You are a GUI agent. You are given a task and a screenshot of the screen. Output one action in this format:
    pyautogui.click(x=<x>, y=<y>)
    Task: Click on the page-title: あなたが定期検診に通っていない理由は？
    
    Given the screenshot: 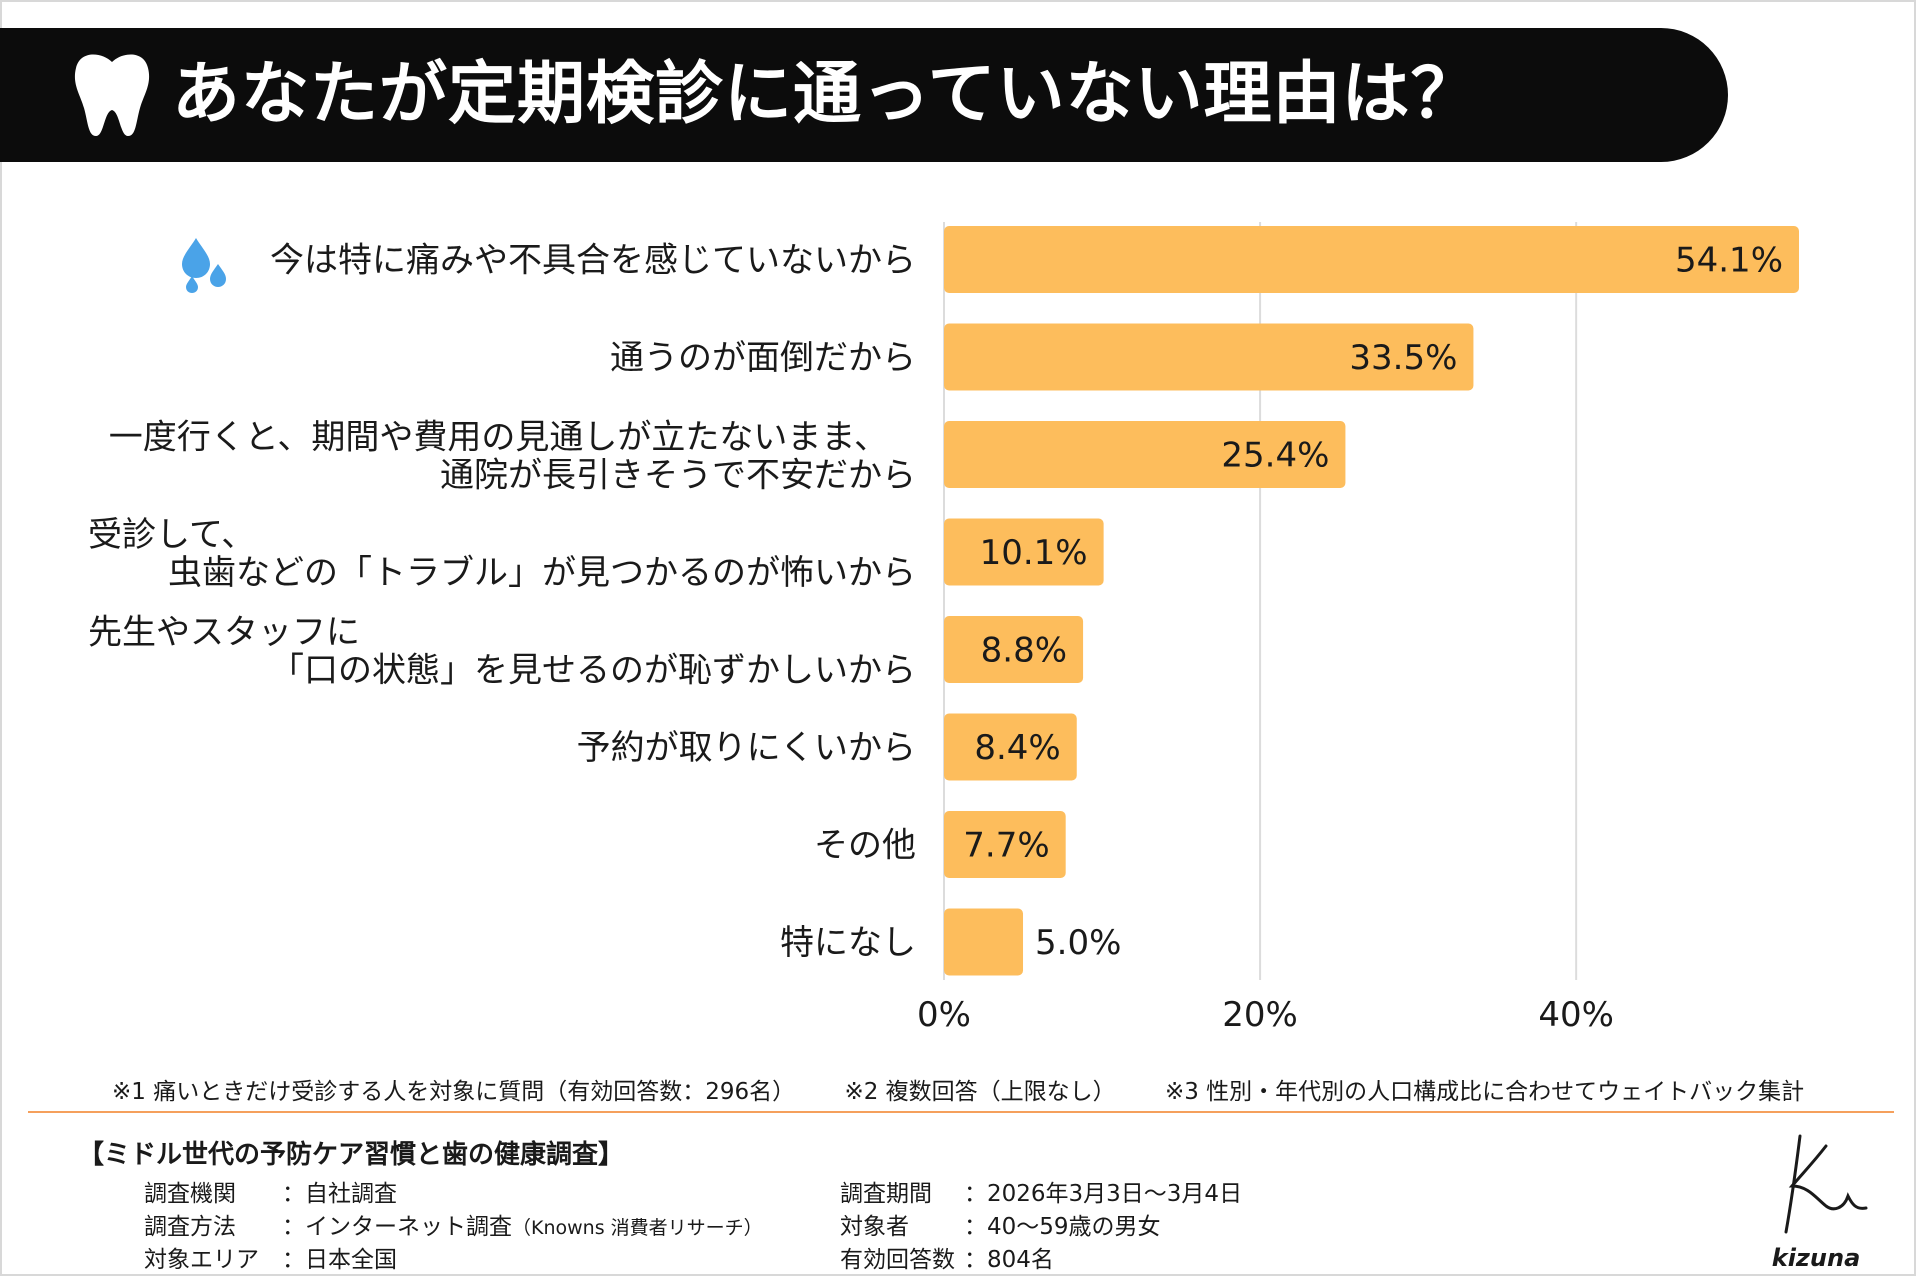 What is the action you would take?
    pyautogui.click(x=826, y=94)
    